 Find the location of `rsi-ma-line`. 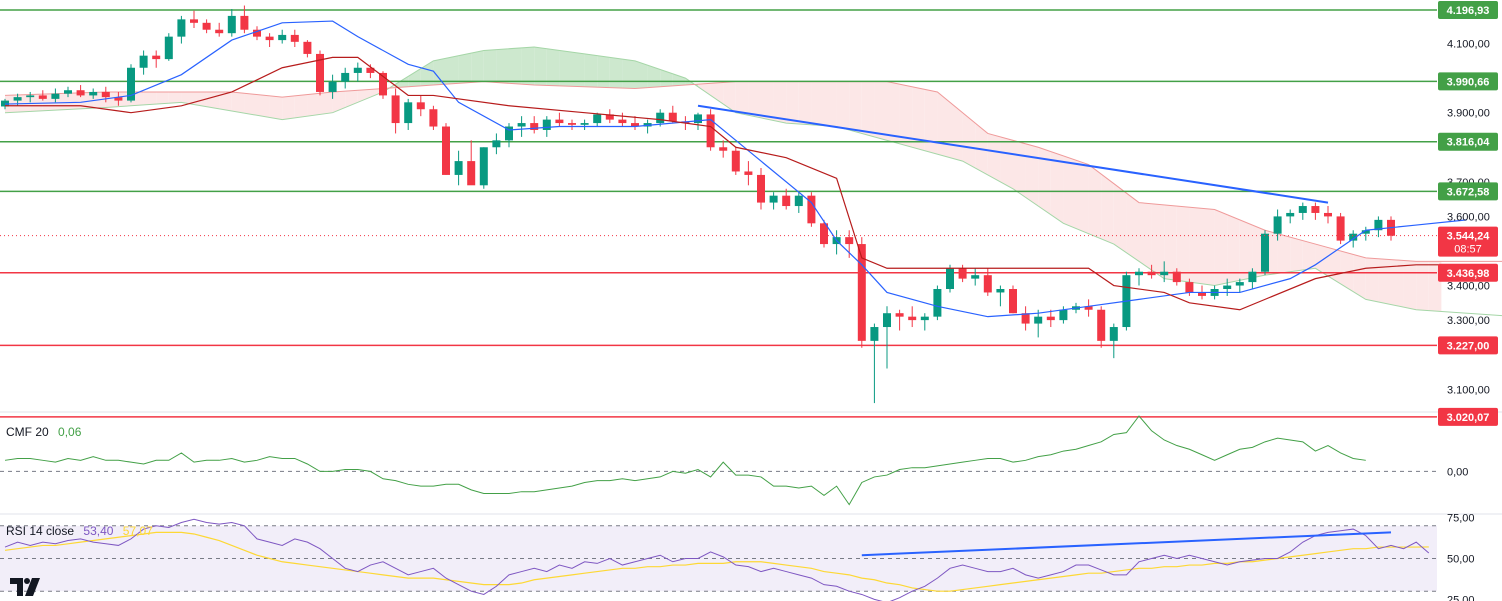

rsi-ma-line is located at coordinates (716, 561).